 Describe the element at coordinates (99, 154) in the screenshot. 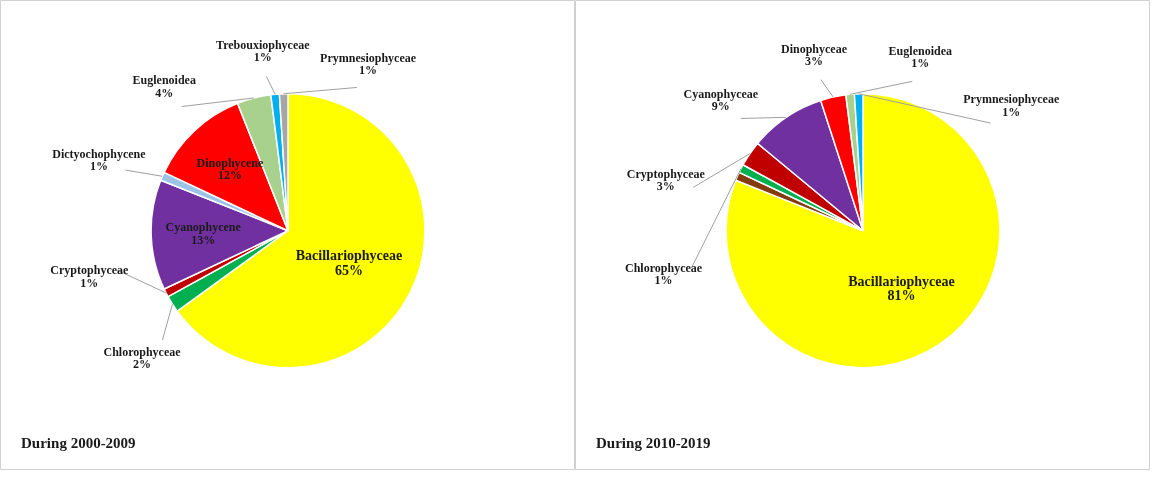

I see `slice-label: Dictyochophycene` at that location.